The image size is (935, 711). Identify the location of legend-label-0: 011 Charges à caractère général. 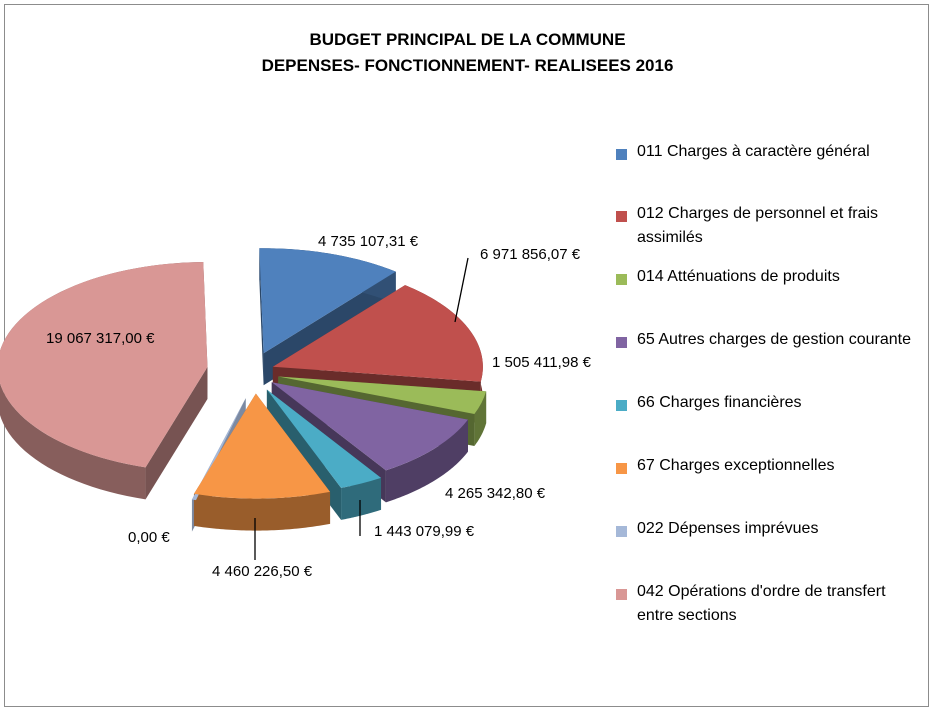
(753, 151).